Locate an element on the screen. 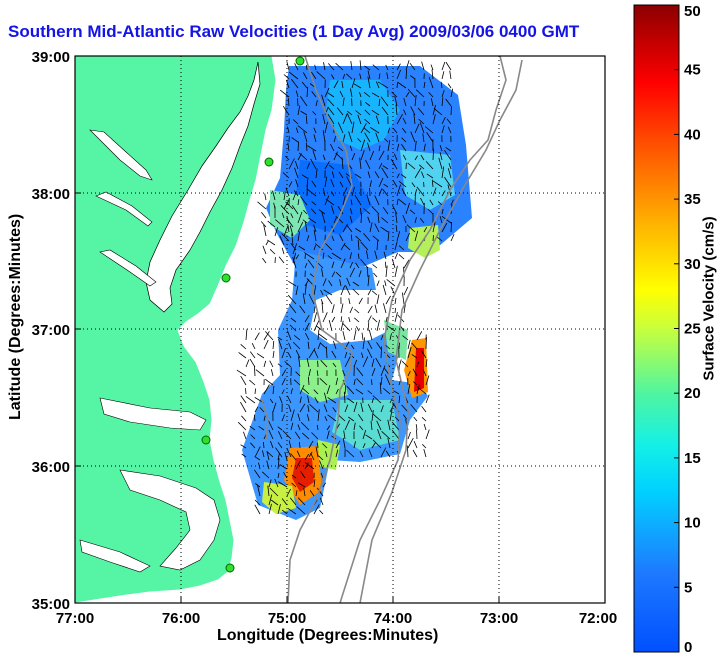 Image resolution: width=724 pixels, height=659 pixels. x-tick-label: 73:00 is located at coordinates (499, 618).